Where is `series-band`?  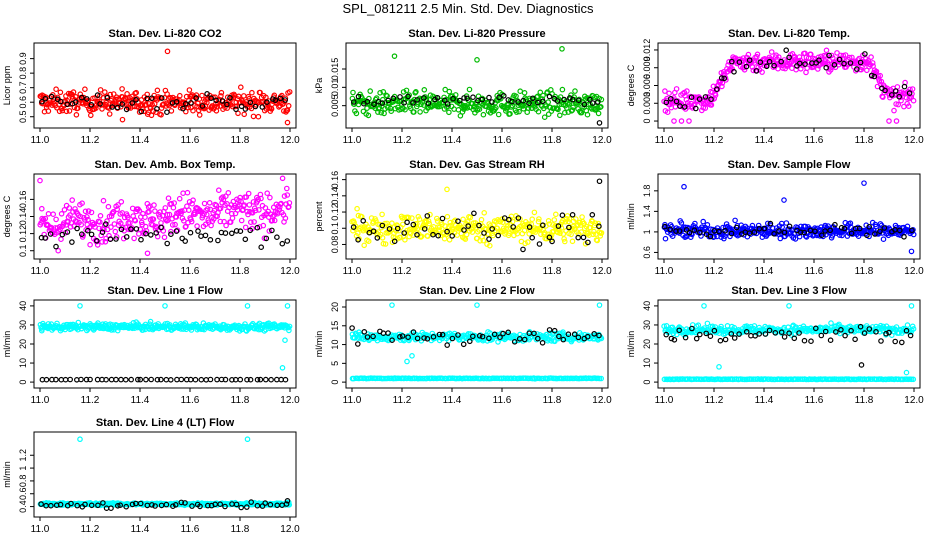 series-band is located at coordinates (477, 336).